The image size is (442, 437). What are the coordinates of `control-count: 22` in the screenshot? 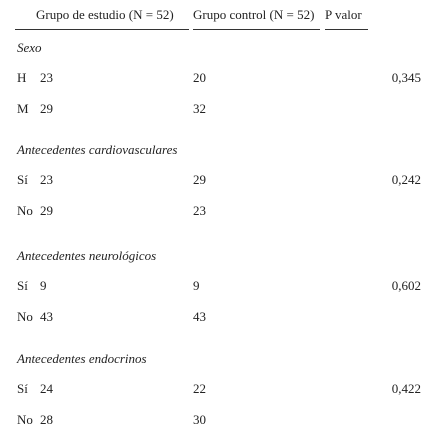 It's located at (199, 388).